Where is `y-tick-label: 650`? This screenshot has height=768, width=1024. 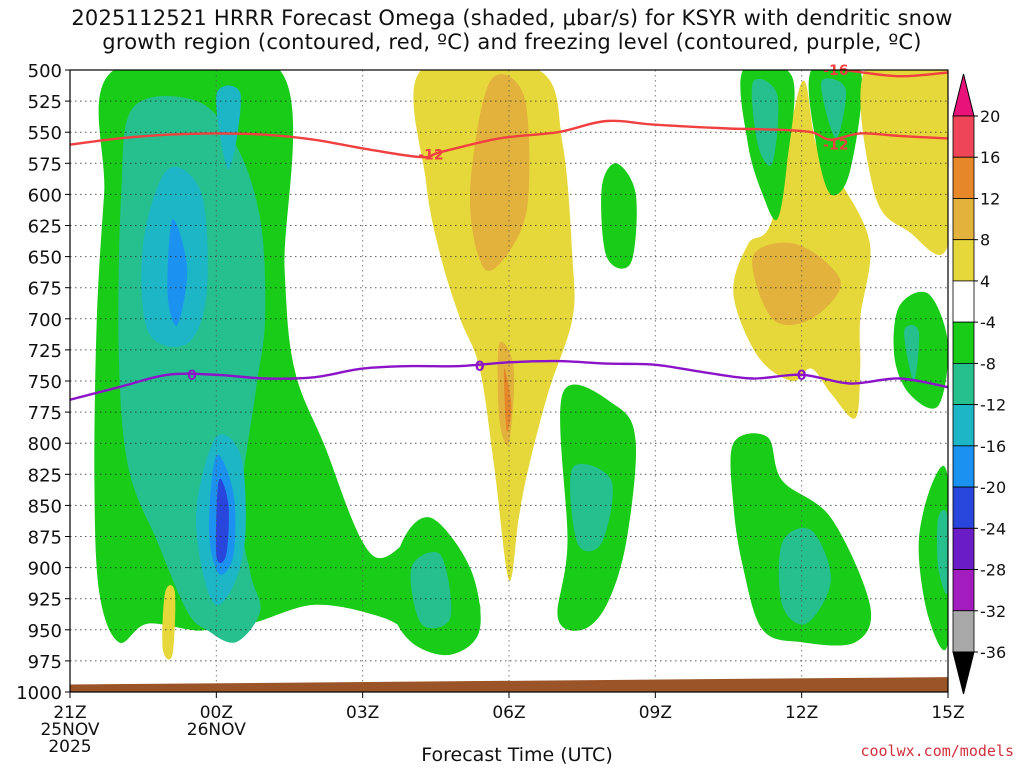 y-tick-label: 650 is located at coordinates (45, 258).